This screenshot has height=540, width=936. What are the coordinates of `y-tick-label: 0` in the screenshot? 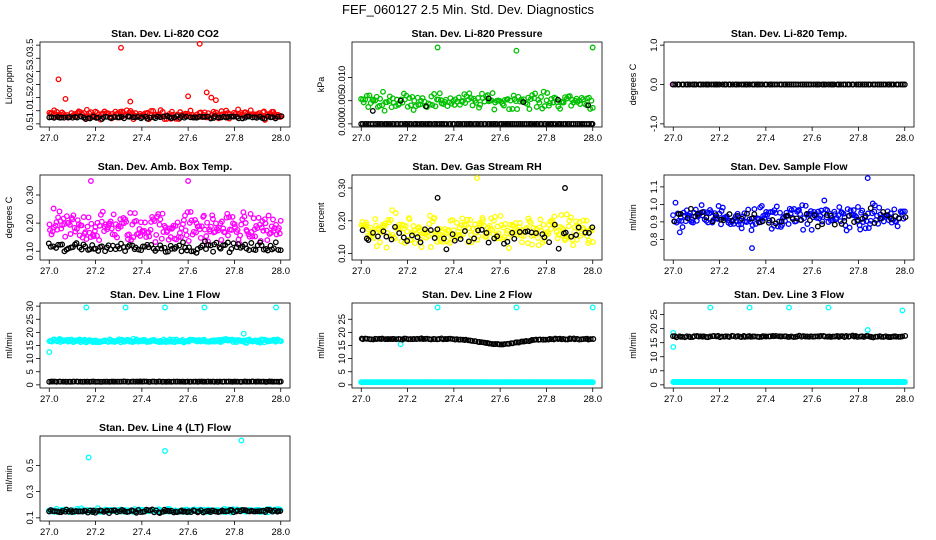 It's located at (30, 384).